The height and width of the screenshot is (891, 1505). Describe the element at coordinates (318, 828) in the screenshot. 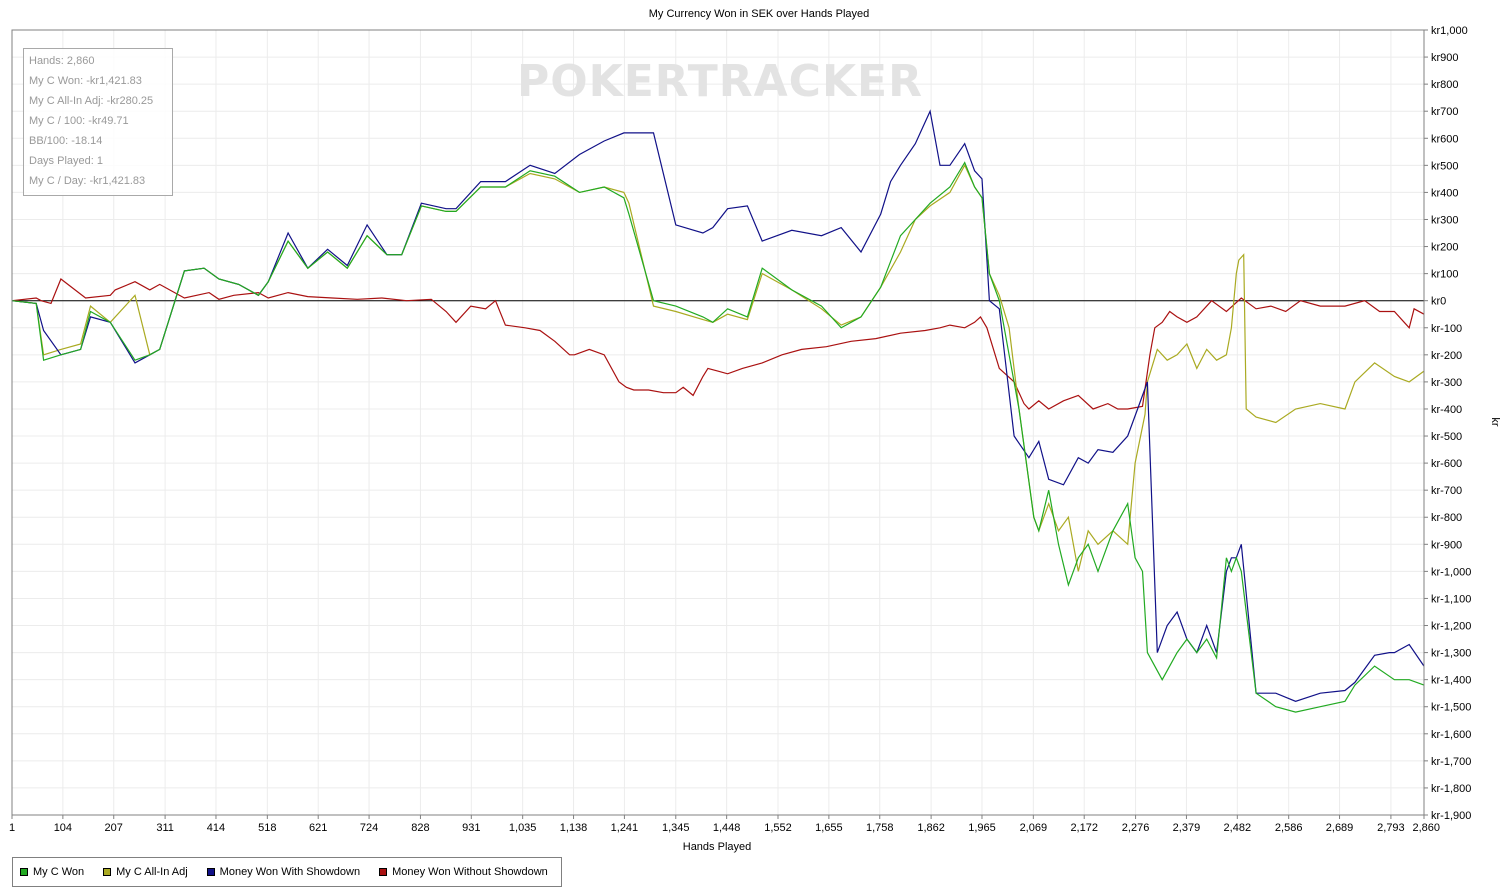

I see `x-tick-label: 621` at that location.